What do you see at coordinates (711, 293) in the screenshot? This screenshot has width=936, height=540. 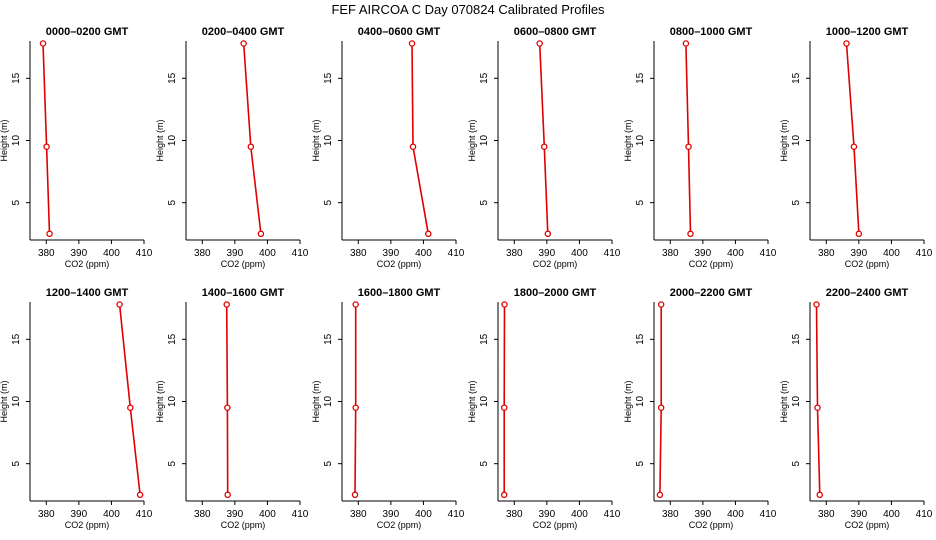 I see `panel-title: 2000–2200 GMT` at bounding box center [711, 293].